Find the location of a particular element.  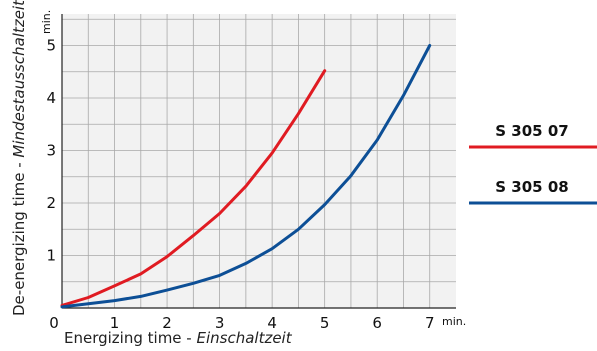

y-tick-labels: 1 2 3 4 5 is located at coordinates (51, 151).